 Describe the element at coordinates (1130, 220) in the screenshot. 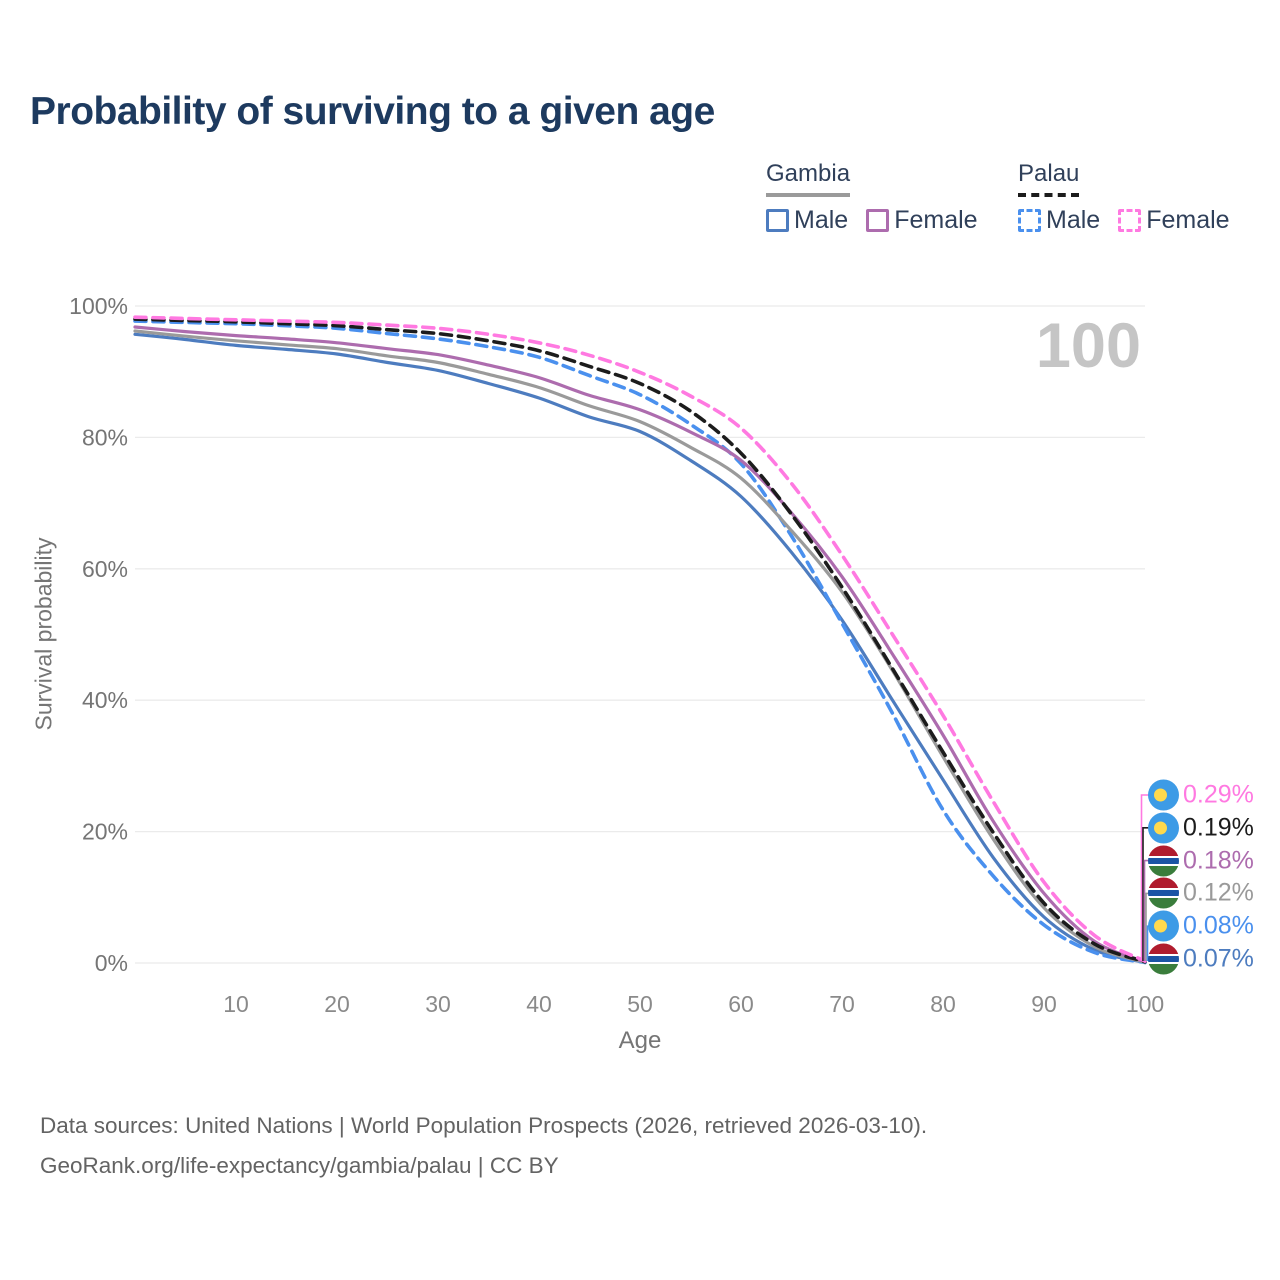

I see `palau-female-swatch-icon` at that location.